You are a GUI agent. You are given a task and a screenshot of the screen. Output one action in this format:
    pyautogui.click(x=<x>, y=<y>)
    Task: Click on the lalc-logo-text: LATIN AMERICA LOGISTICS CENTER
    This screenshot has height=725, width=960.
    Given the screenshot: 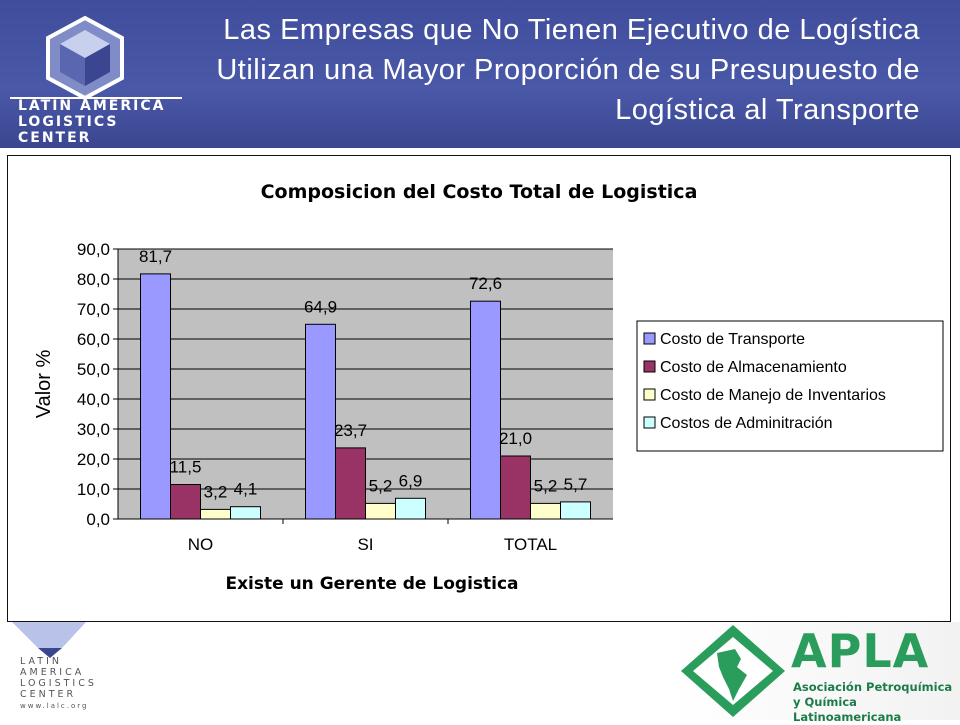 What is the action you would take?
    pyautogui.click(x=103, y=122)
    